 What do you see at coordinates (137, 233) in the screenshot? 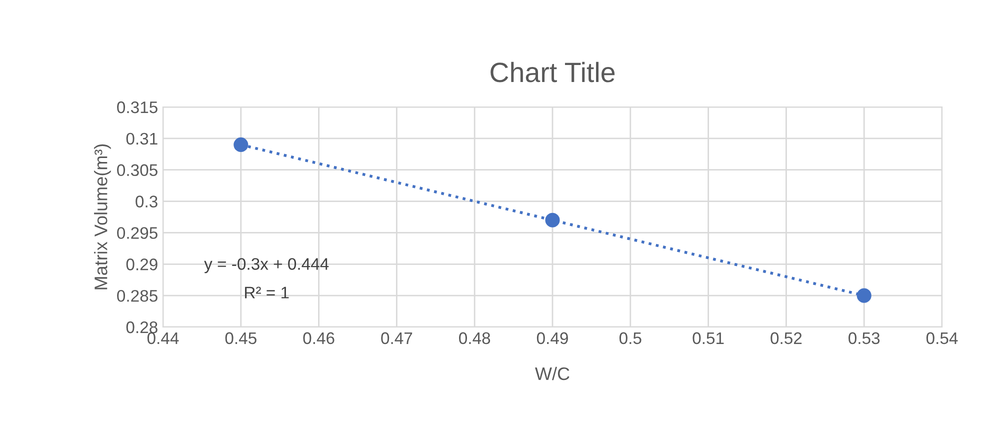
I see `y-tick-label: 0.295` at bounding box center [137, 233].